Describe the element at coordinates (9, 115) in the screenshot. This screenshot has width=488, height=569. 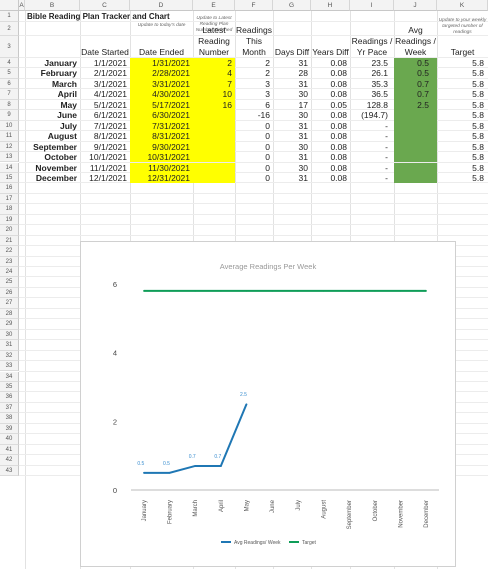
I see `row-header-9: 9` at that location.